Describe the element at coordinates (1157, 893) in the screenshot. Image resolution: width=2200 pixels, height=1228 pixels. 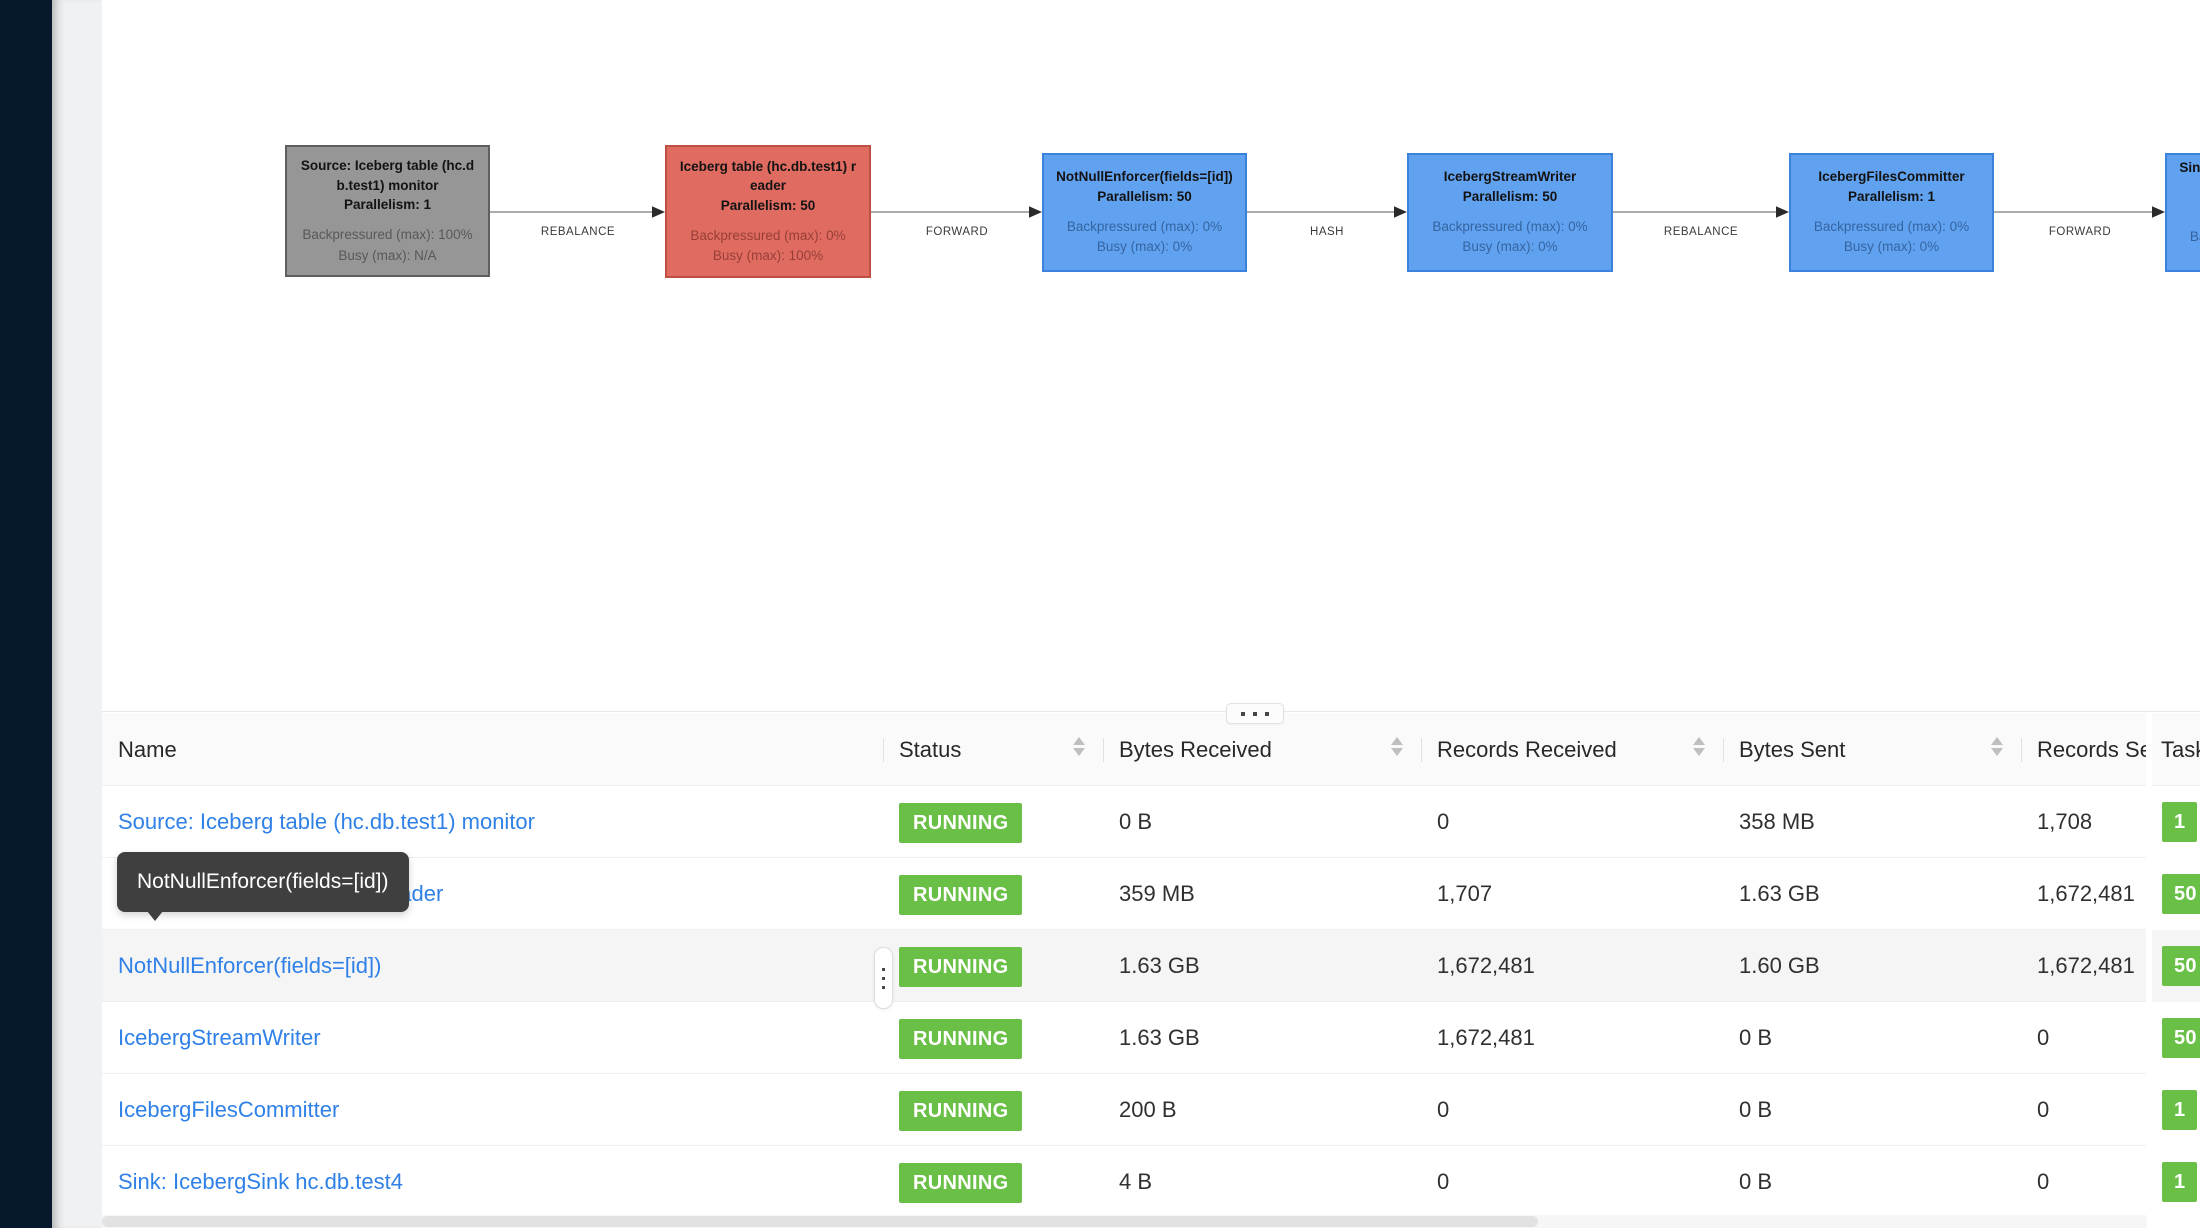
I see `bytes-received-cell: 359 MB` at that location.